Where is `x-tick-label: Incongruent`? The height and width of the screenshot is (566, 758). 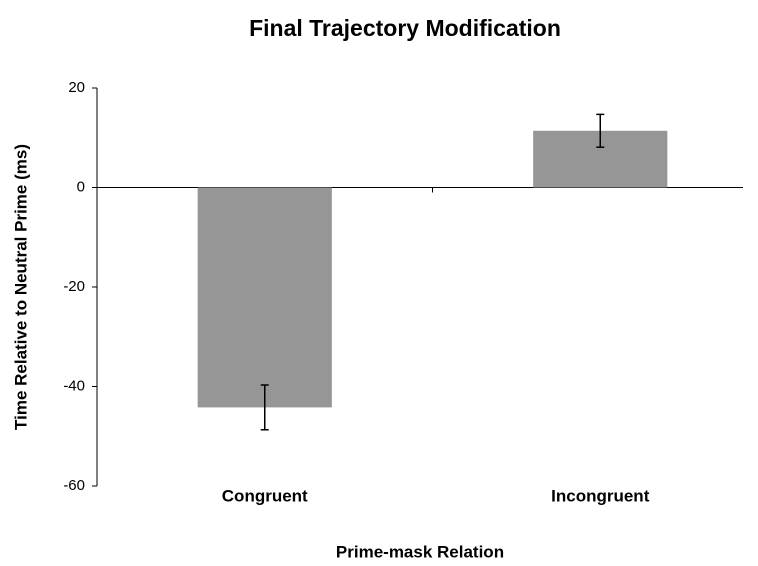 x-tick-label: Incongruent is located at coordinates (600, 495).